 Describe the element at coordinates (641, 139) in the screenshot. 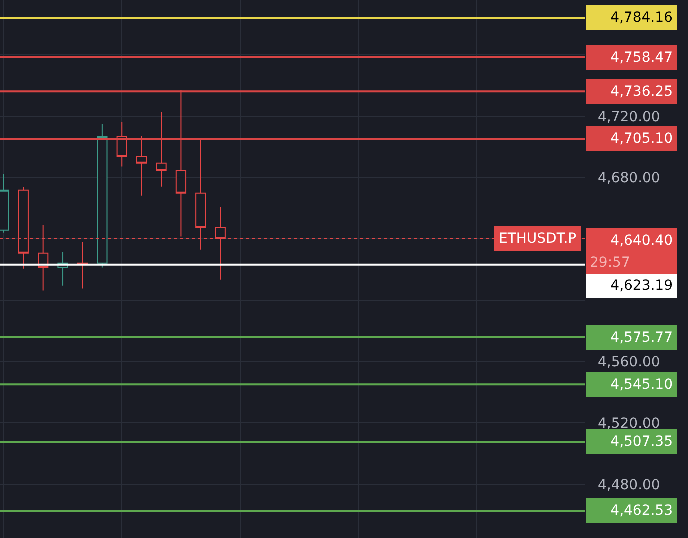

I see `ref-line-label: 4,705.10` at that location.